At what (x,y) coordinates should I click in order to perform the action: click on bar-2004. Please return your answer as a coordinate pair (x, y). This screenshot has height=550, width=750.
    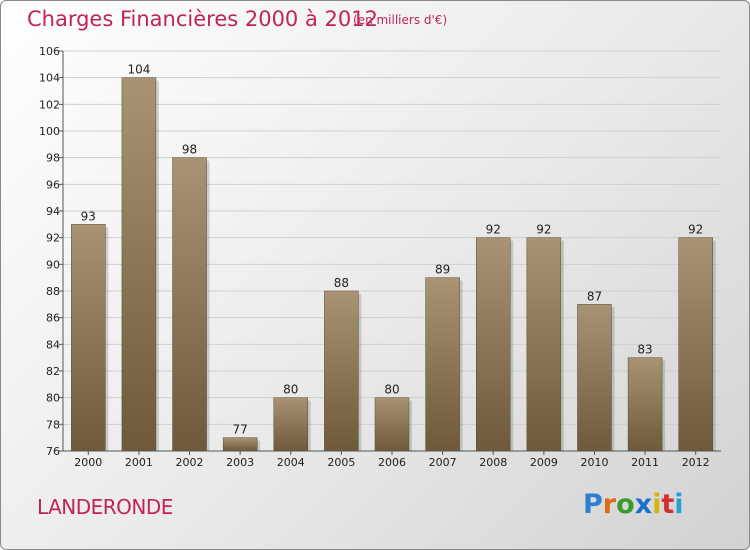
    Looking at the image, I should click on (291, 424).